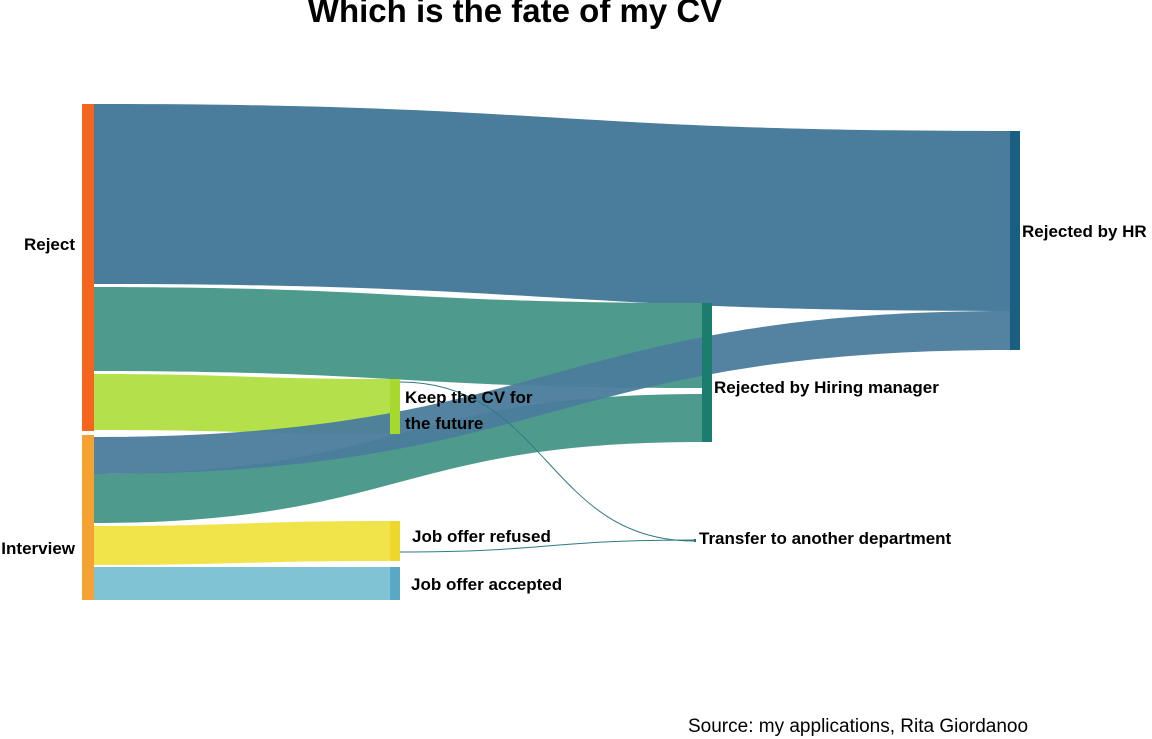  I want to click on label-rejected-hr: Rejected by HR, so click(1084, 231).